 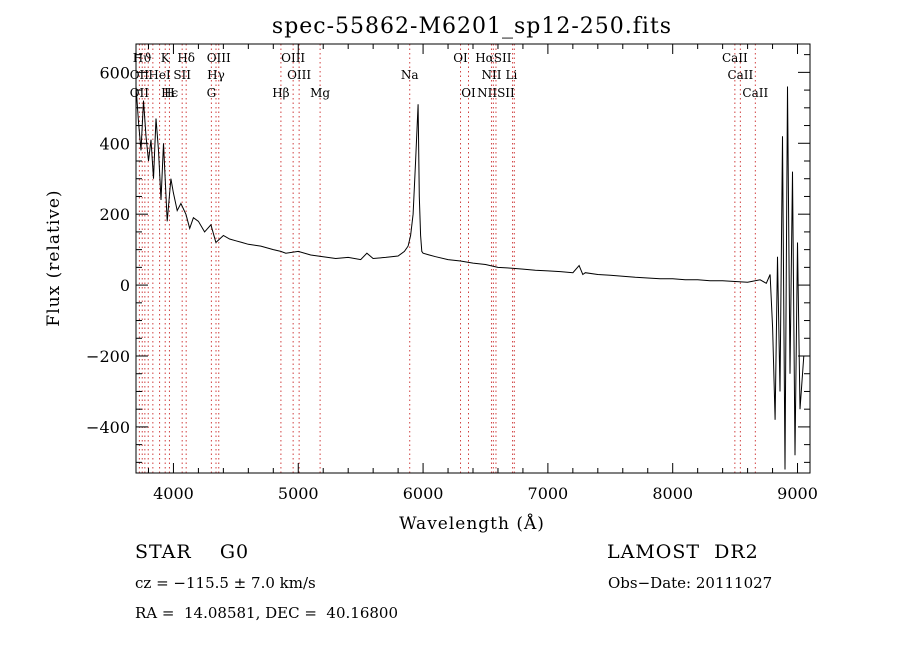 What do you see at coordinates (491, 75) in the screenshot?
I see `line-label-14: NII` at bounding box center [491, 75].